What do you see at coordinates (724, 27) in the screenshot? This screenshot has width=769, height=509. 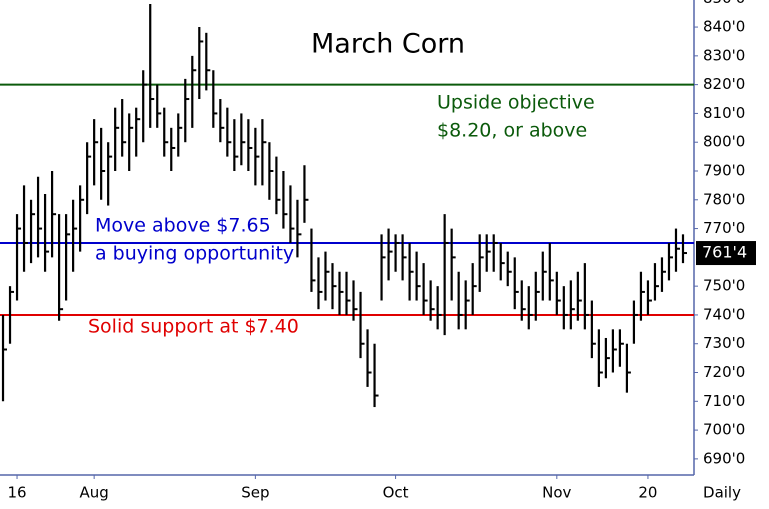 I see `y-tick-label: 840'0` at bounding box center [724, 27].